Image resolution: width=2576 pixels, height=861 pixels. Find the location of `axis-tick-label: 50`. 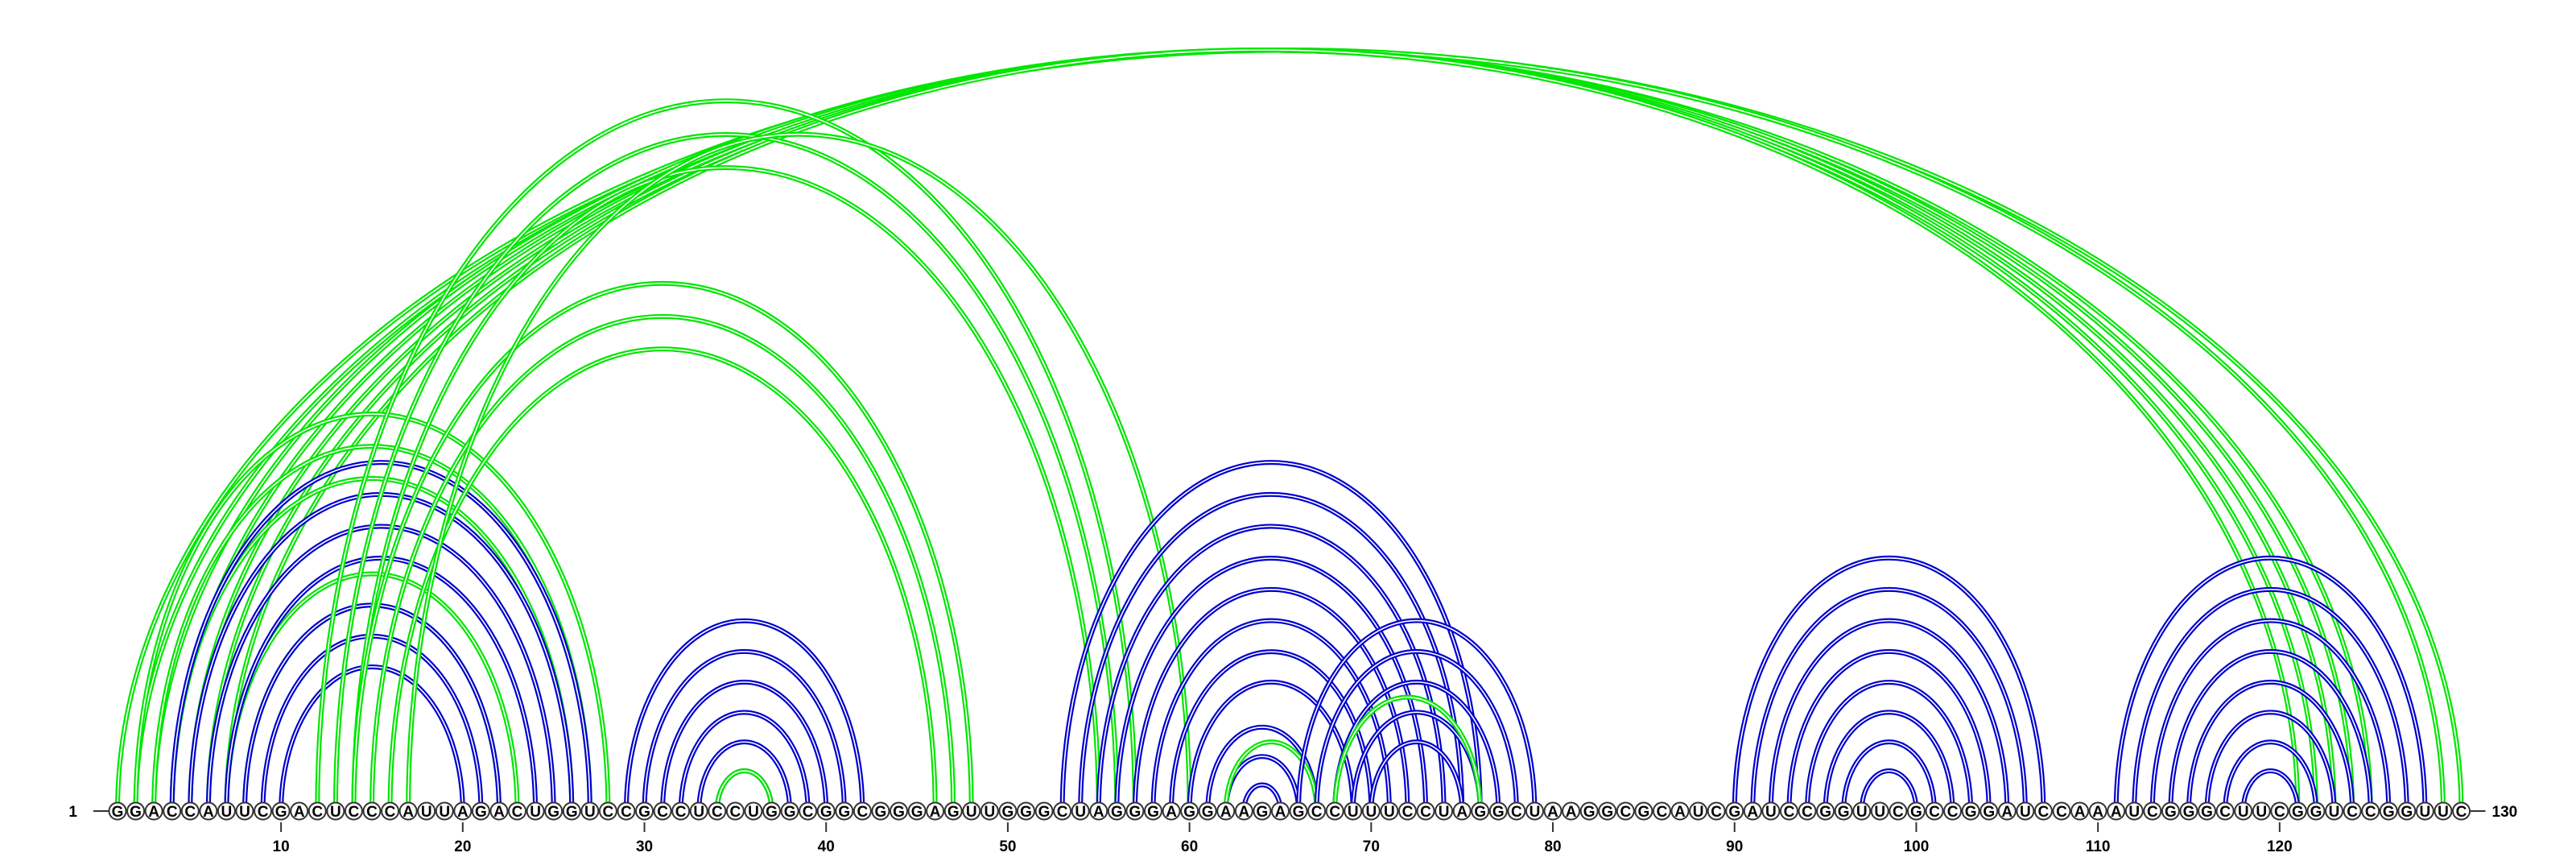

axis-tick-label: 50 is located at coordinates (1007, 846).